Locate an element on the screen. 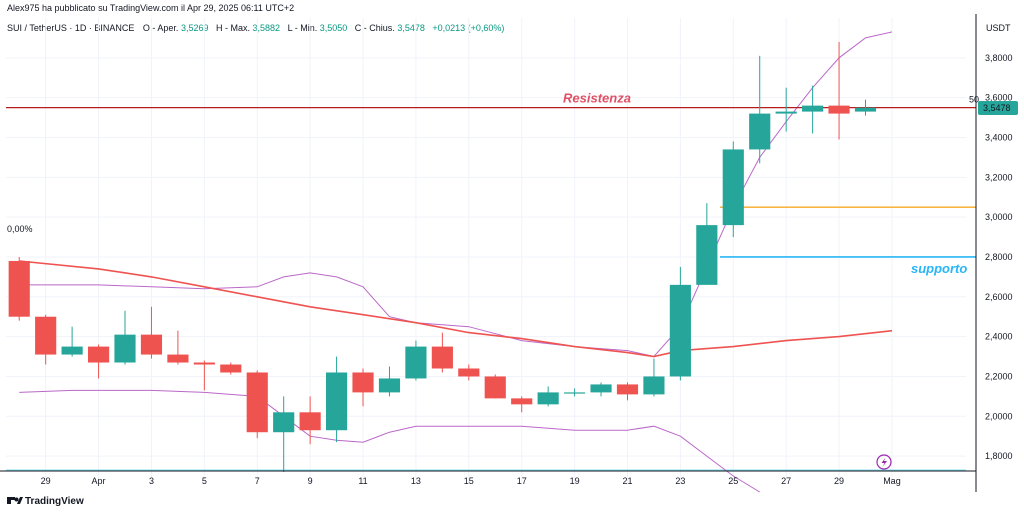 The width and height of the screenshot is (1024, 513). fib-level-label: 0,00% is located at coordinates (20, 229).